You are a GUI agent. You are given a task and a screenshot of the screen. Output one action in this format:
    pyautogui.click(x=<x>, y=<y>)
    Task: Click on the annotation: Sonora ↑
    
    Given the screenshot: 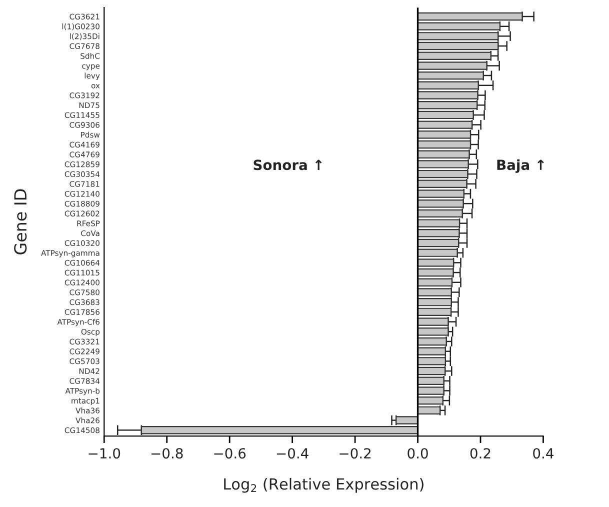 What is the action you would take?
    pyautogui.click(x=288, y=165)
    